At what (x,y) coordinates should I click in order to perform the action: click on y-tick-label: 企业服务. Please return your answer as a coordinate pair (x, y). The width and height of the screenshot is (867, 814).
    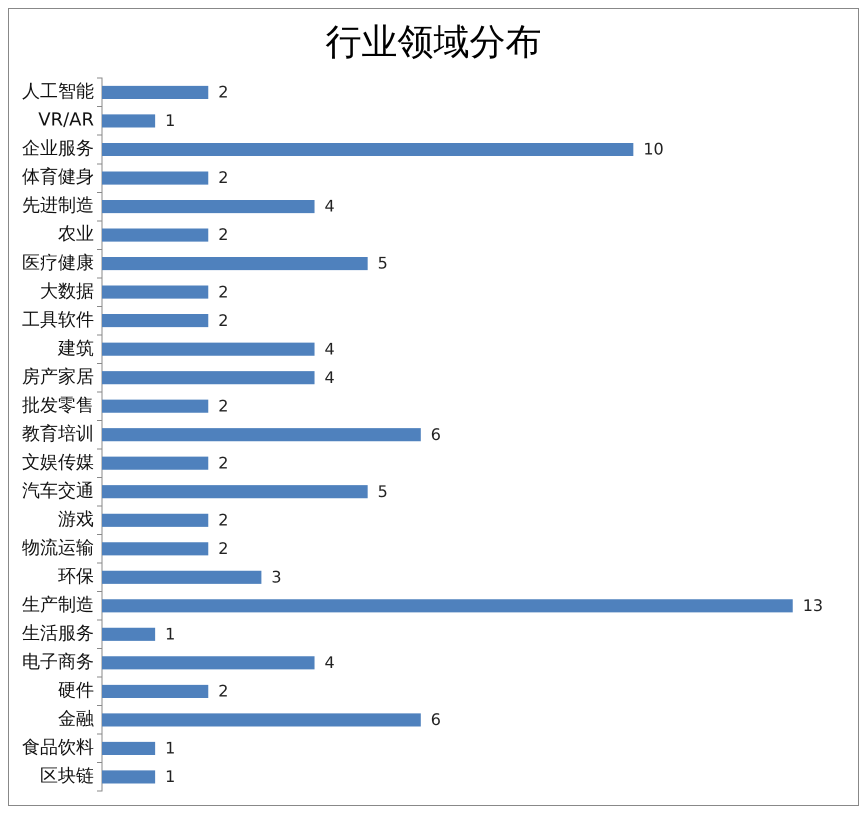
    Looking at the image, I should click on (58, 149).